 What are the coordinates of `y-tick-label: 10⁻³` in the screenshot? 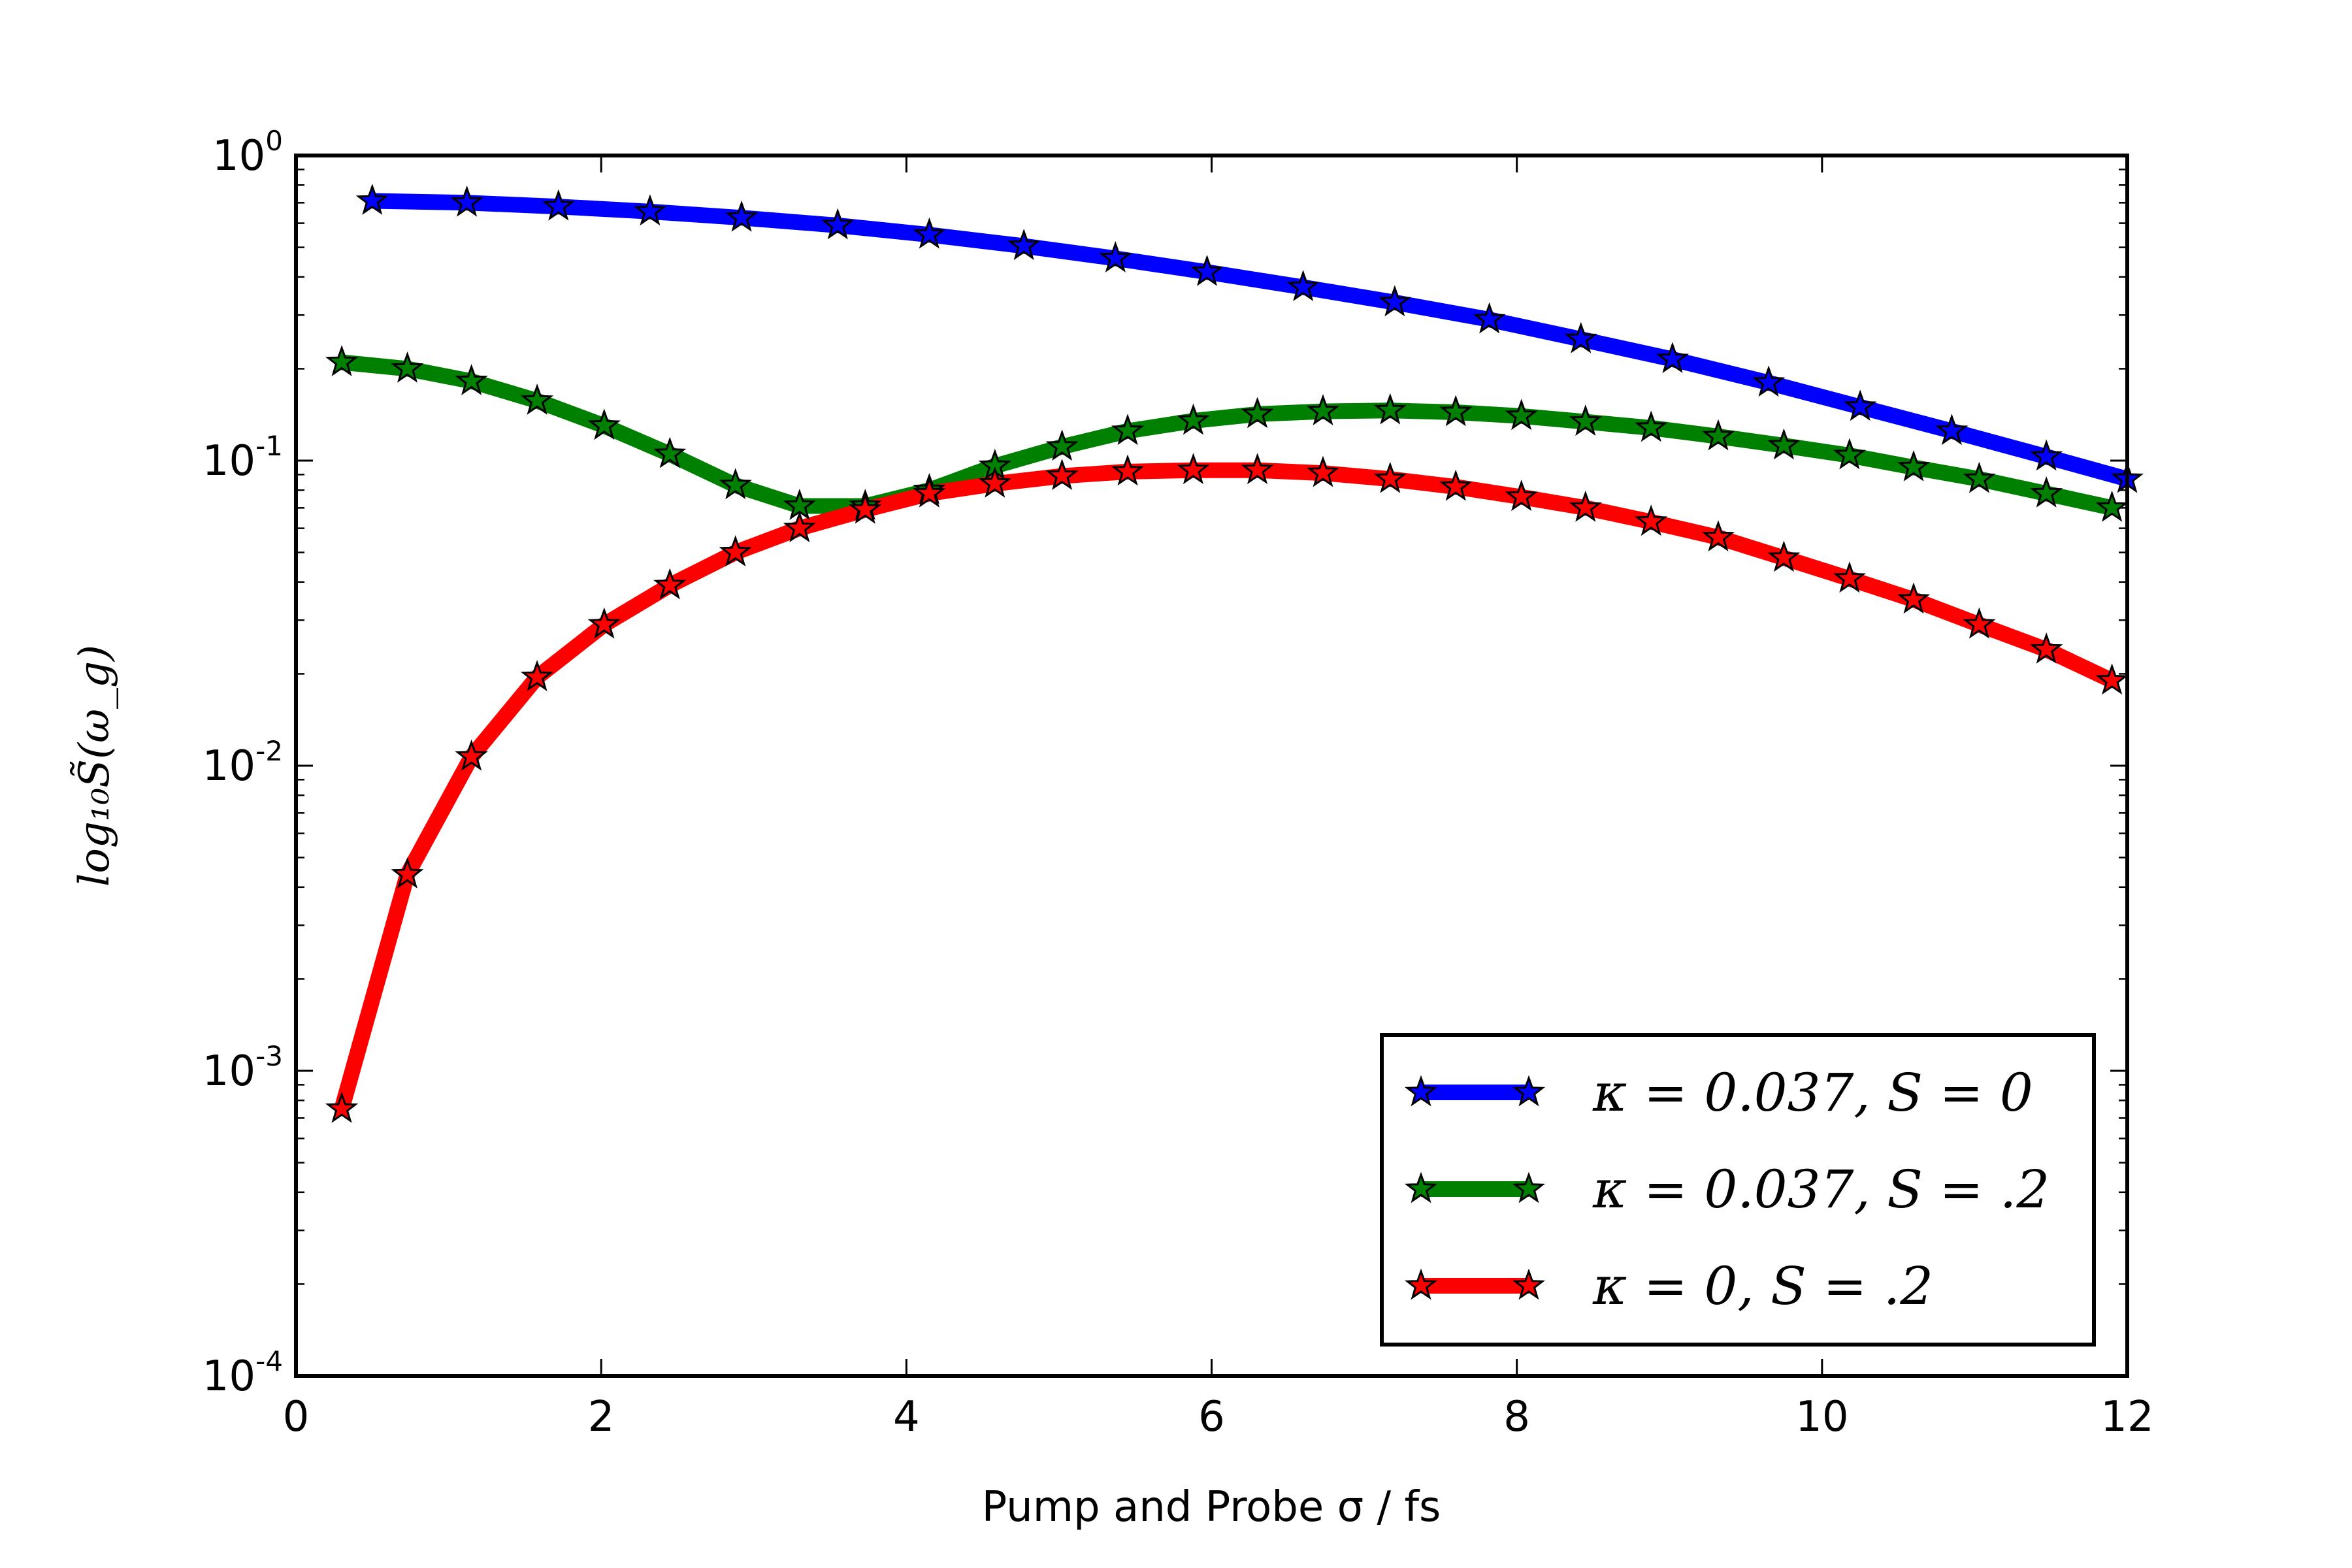 It's located at (243, 1068).